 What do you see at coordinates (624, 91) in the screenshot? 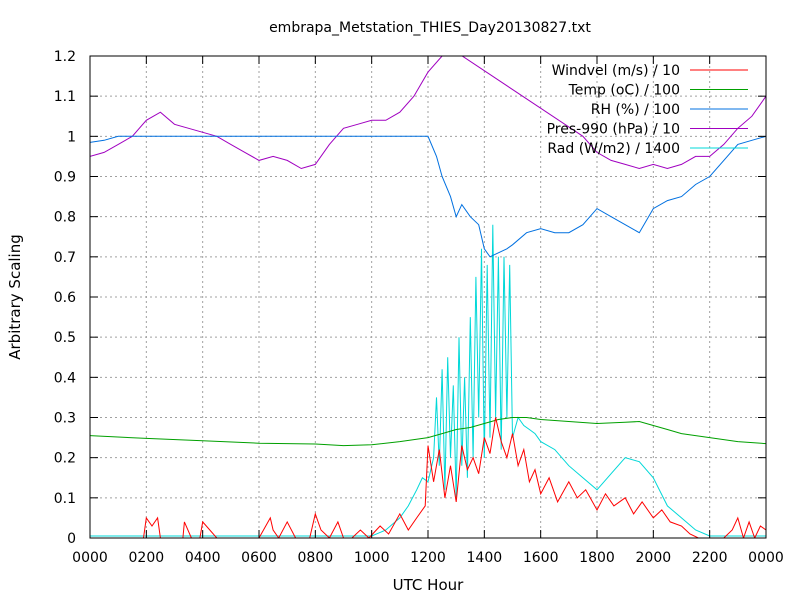
I see `legend-label: Temp (oC) / 100` at bounding box center [624, 91].